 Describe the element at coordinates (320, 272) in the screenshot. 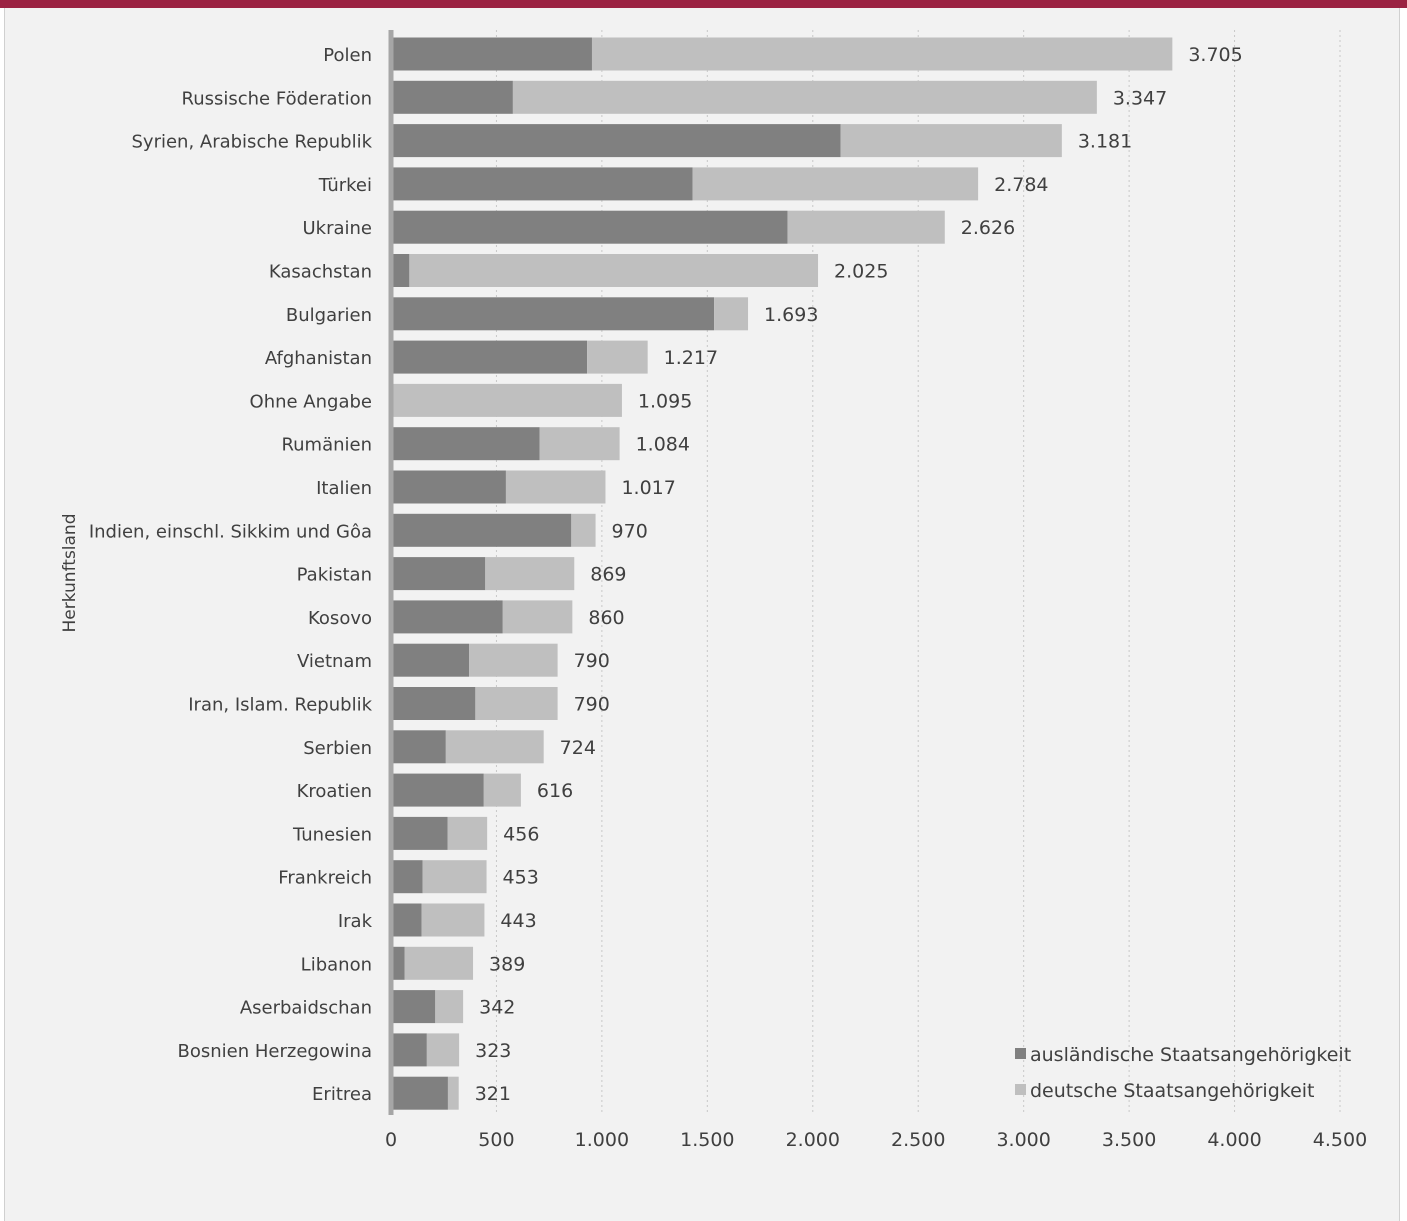

I see `category-label: Kasachstan` at that location.